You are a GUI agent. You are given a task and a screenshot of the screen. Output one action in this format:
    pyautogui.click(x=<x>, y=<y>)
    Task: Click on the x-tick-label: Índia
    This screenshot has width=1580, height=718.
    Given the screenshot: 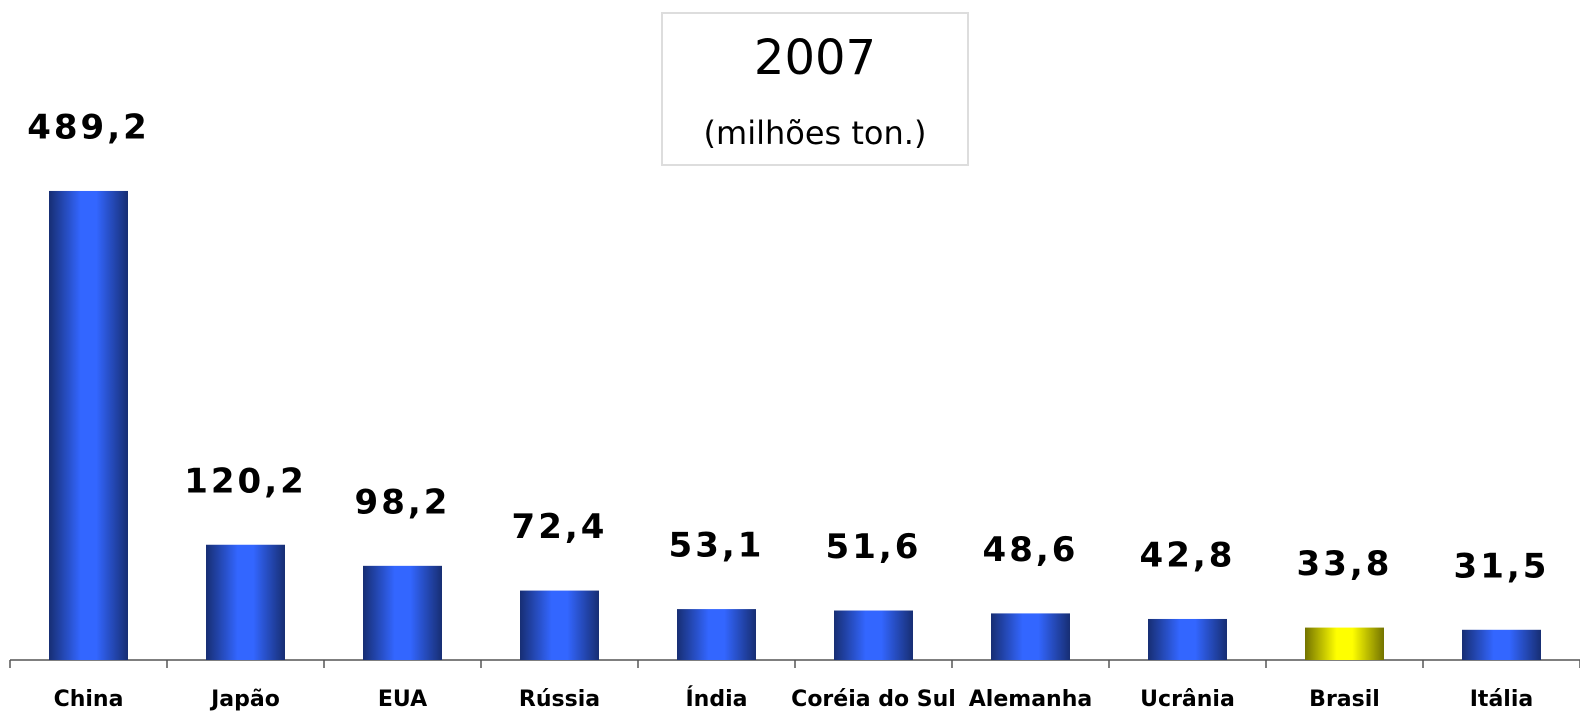 What is the action you would take?
    pyautogui.click(x=717, y=699)
    